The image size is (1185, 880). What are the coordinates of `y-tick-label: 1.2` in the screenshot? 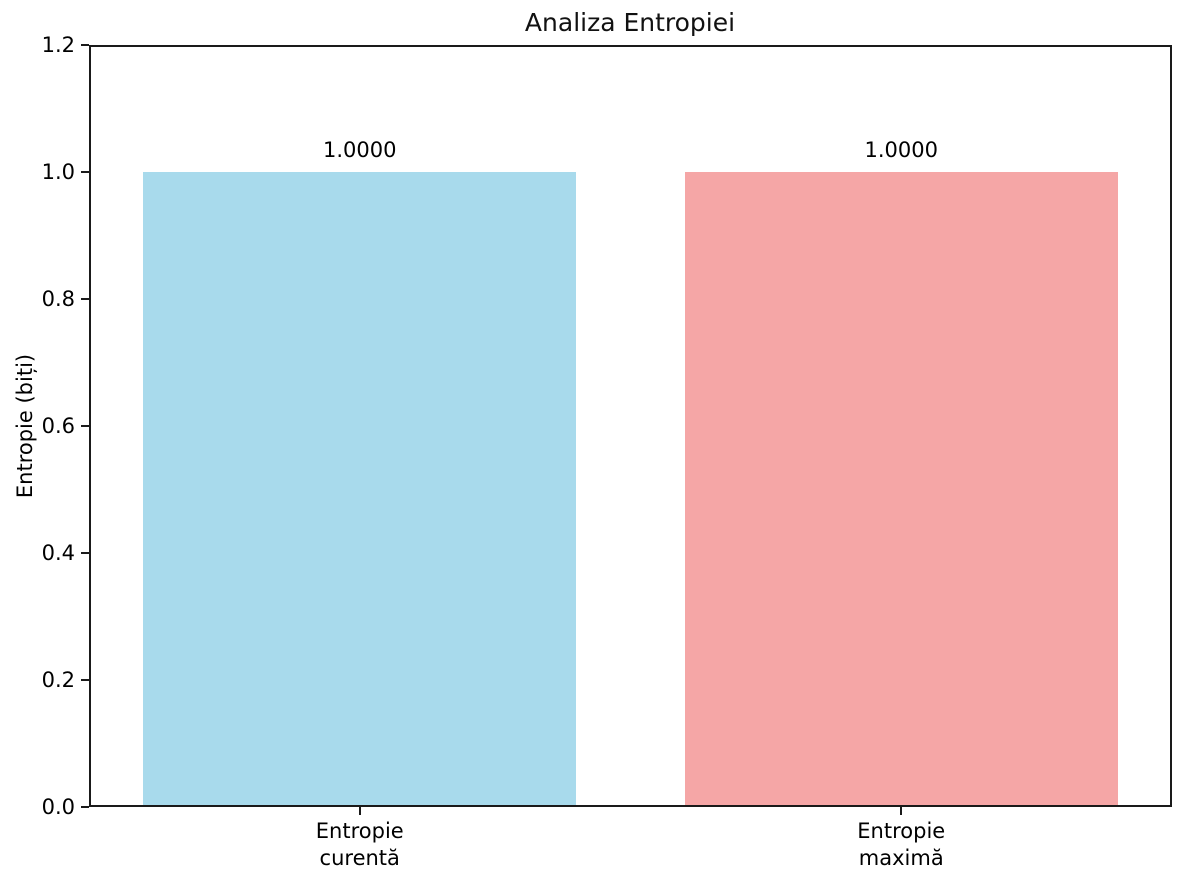 It's located at (58, 45).